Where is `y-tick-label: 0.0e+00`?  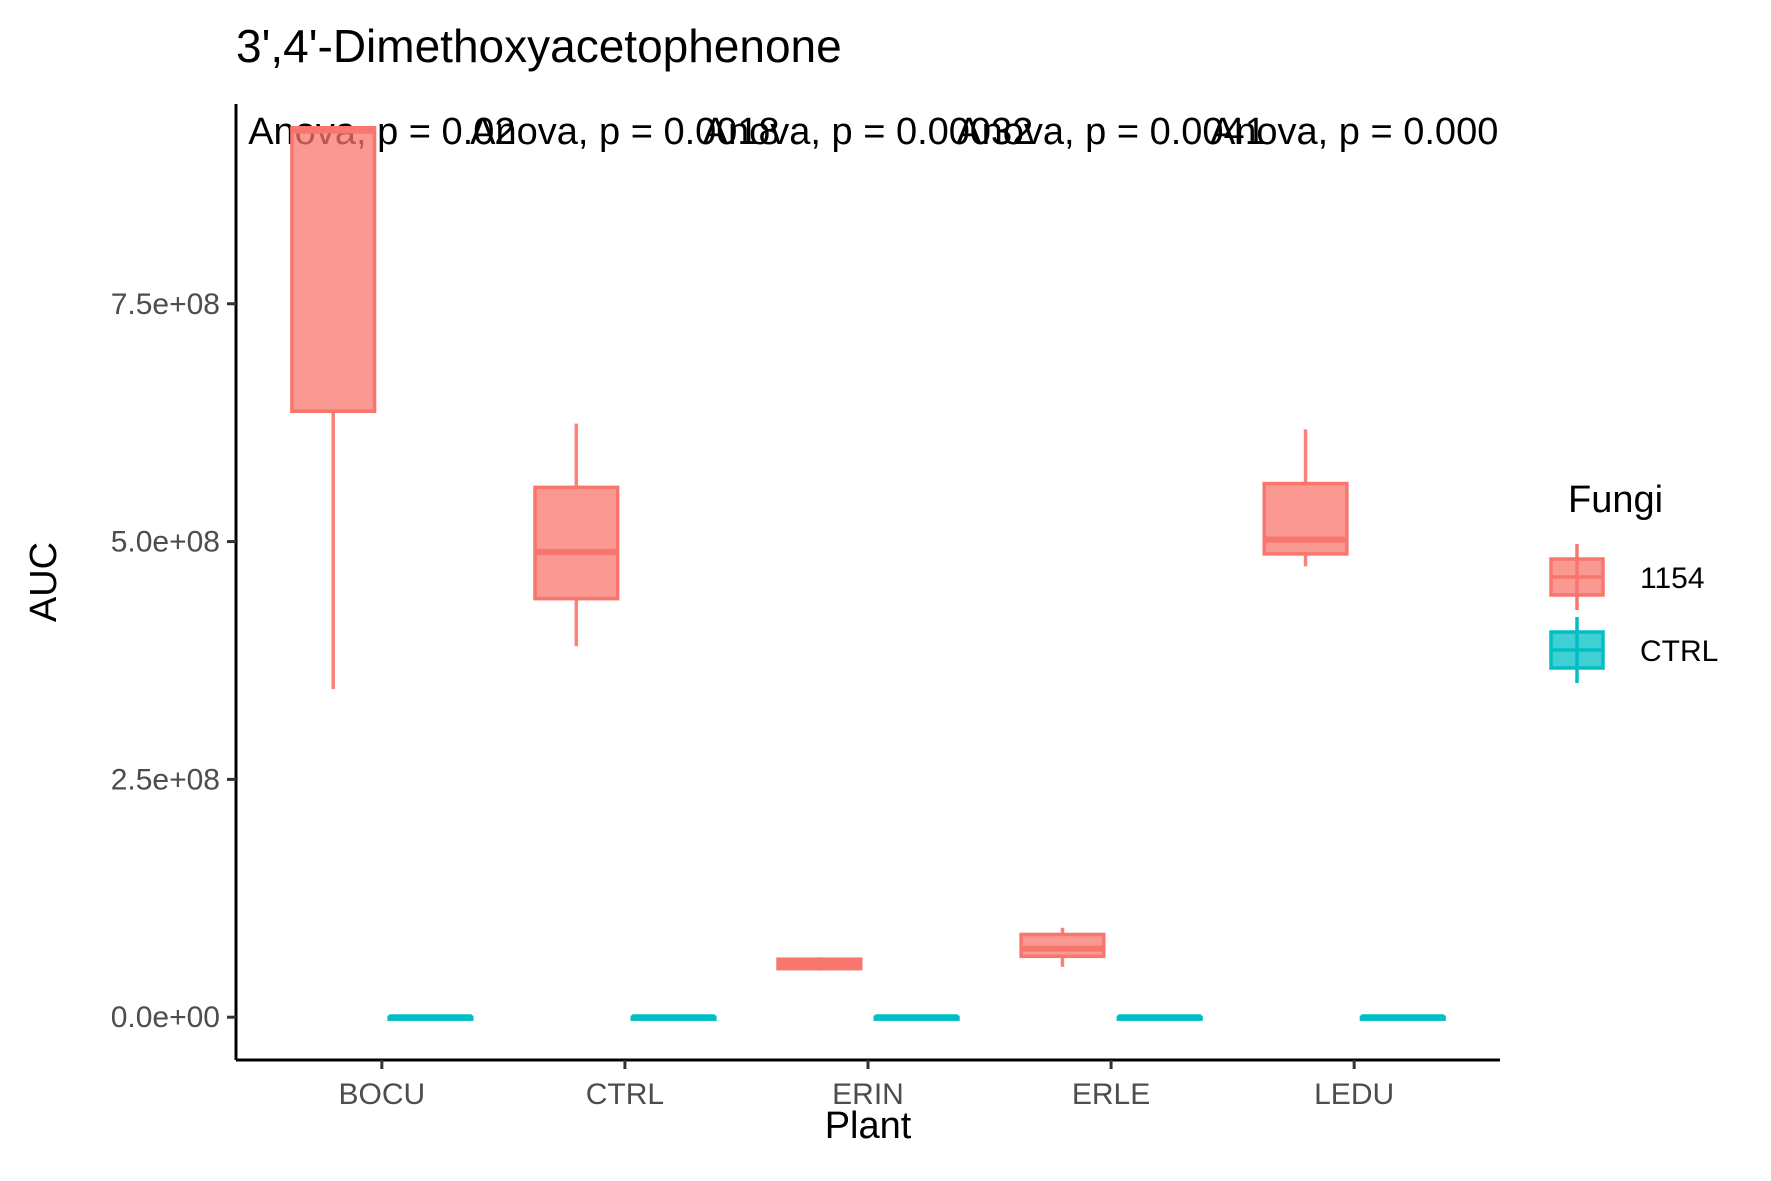
y-tick-label: 0.0e+00 is located at coordinates (165, 1017).